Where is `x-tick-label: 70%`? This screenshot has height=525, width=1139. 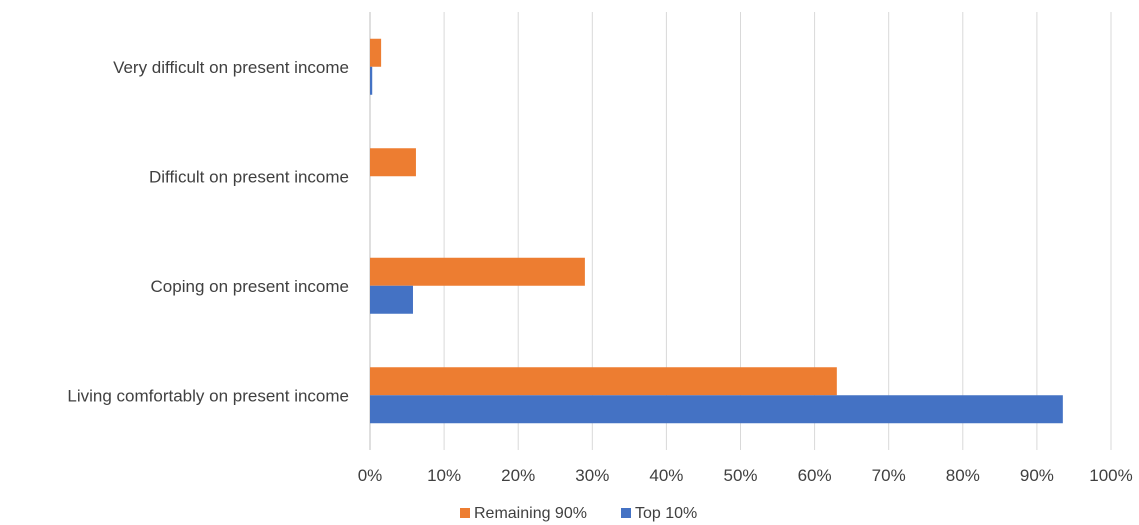 x-tick-label: 70% is located at coordinates (889, 475).